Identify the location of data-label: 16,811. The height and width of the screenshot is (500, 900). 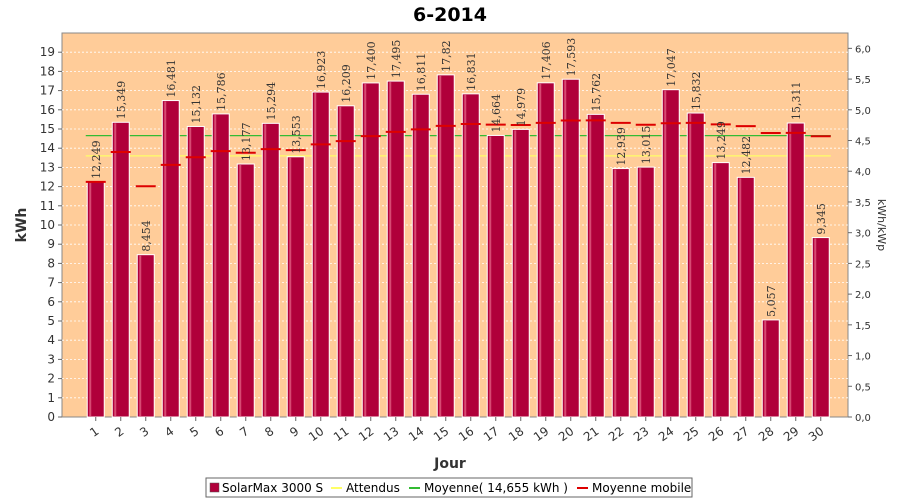
(421, 72).